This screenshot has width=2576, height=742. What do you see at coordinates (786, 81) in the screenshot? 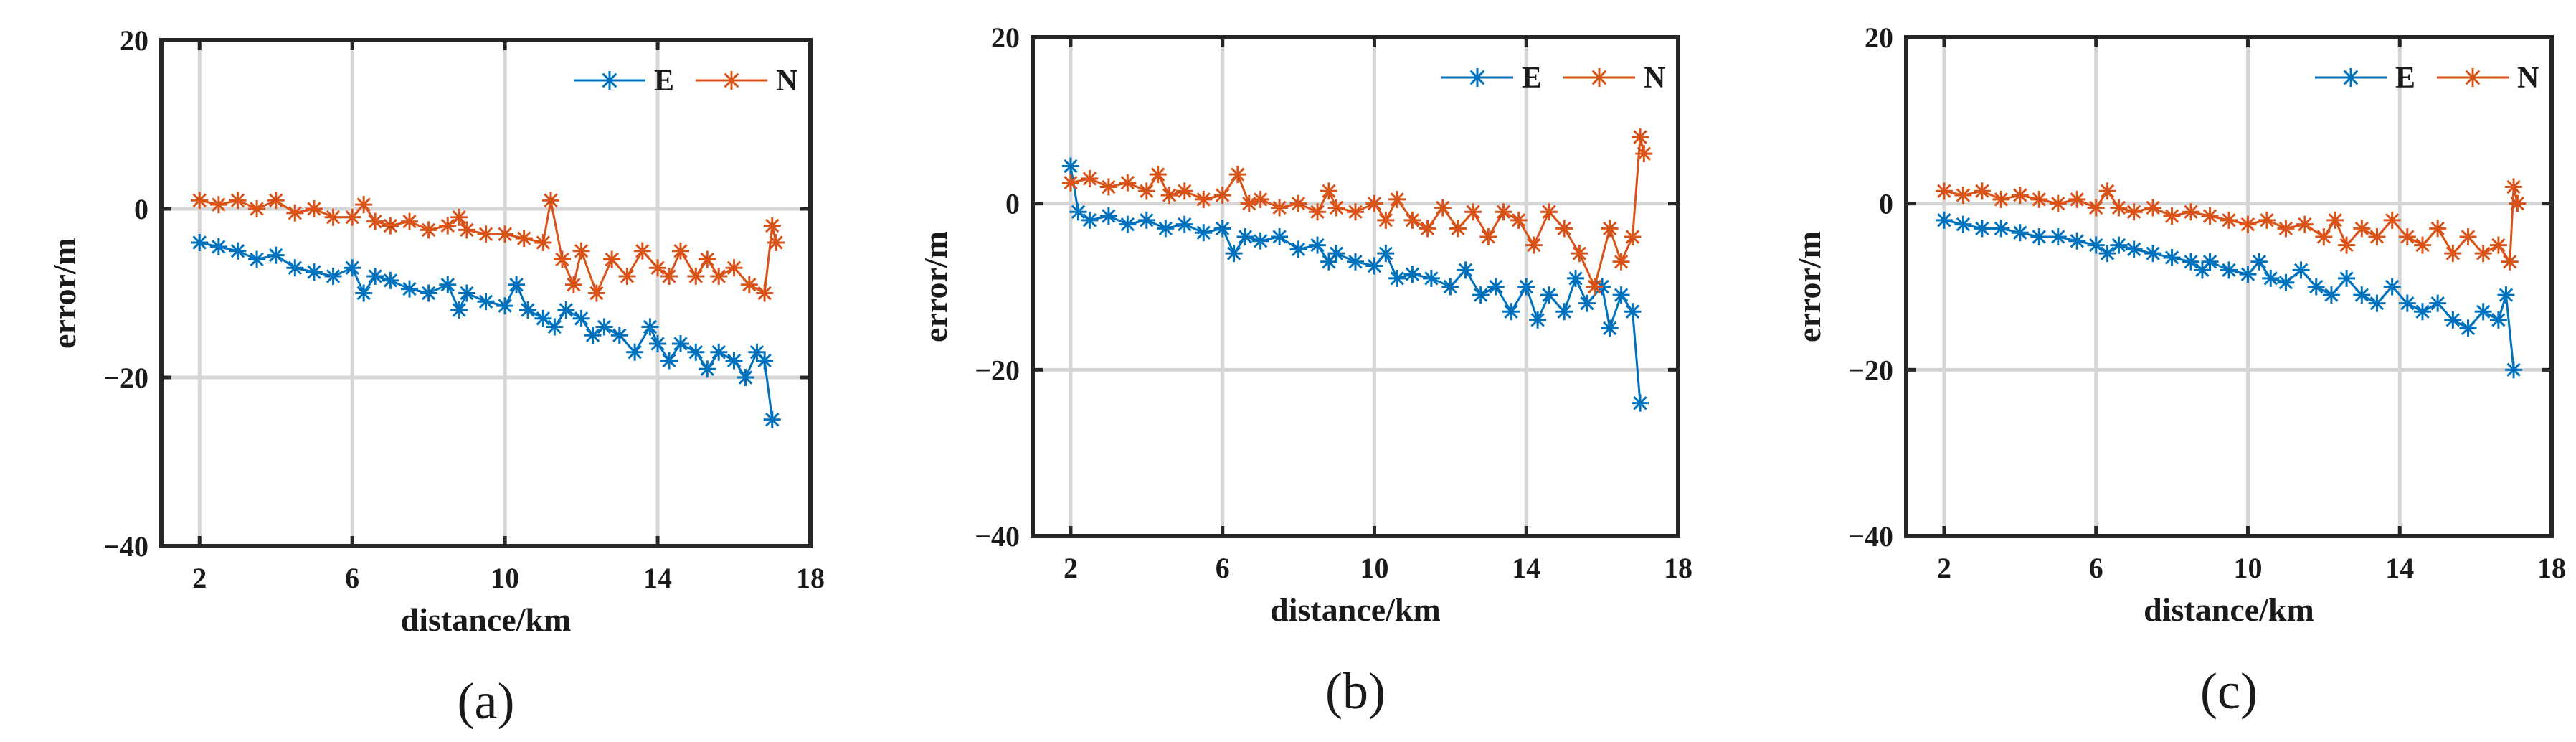
I see `legend-label-N: N` at bounding box center [786, 81].